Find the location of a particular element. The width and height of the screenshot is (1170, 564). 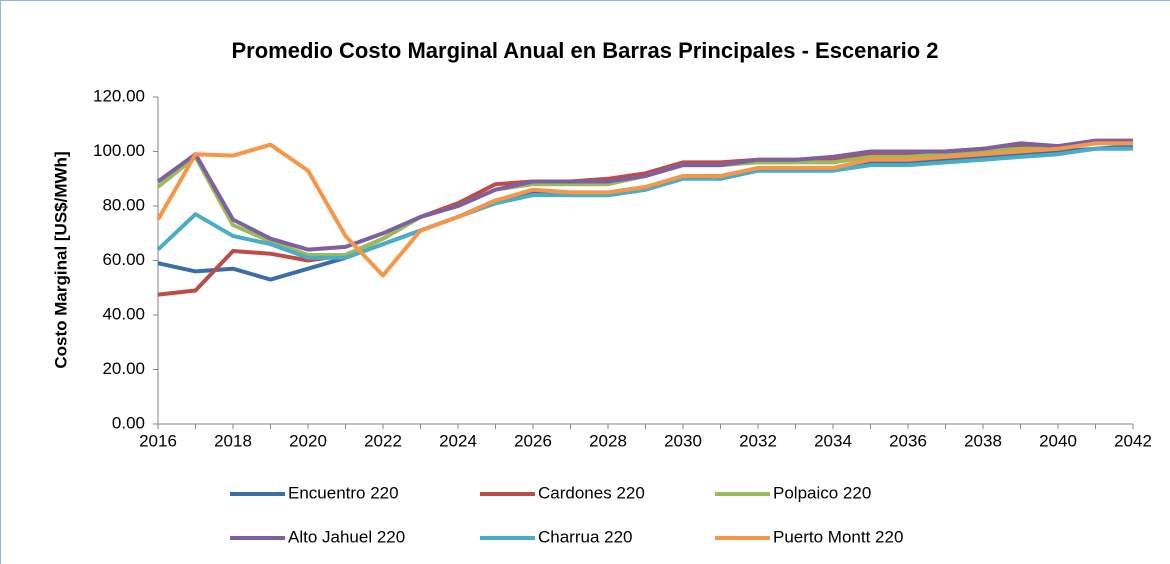

legend-label: Charrua 220 is located at coordinates (585, 536).